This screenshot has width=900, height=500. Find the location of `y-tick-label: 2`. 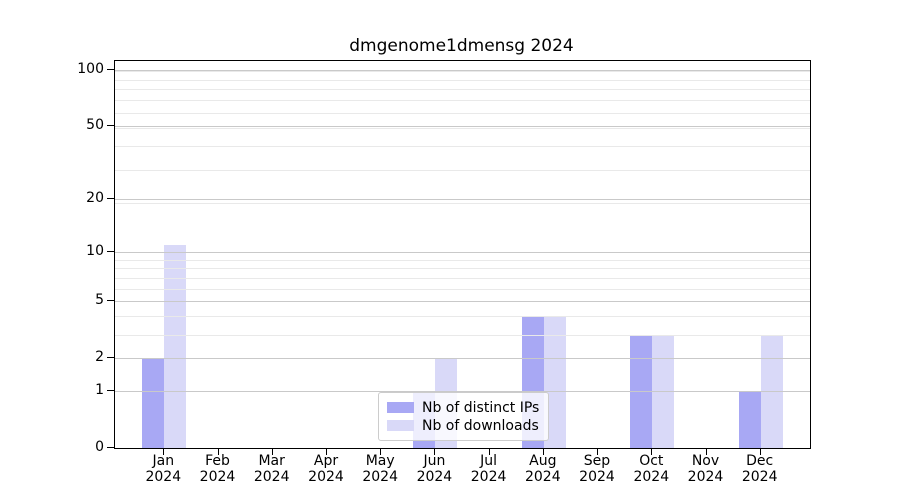

y-tick-label: 2 is located at coordinates (99, 357).